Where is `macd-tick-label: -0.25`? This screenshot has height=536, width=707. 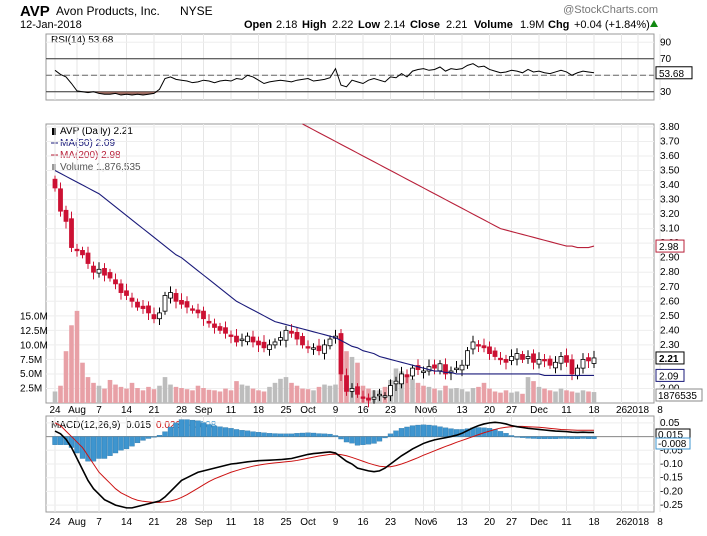
macd-tick-label: -0.25 is located at coordinates (671, 505).